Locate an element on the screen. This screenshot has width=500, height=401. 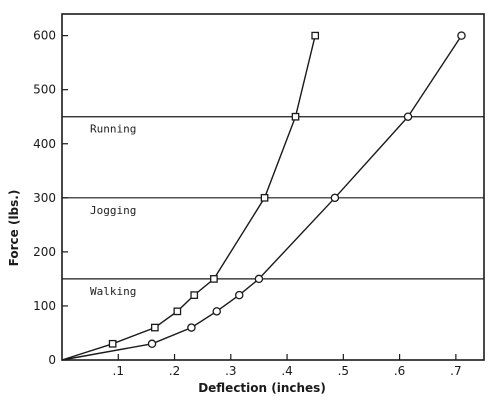
x-axis-title: Deflection (inches) is located at coordinates (262, 388).